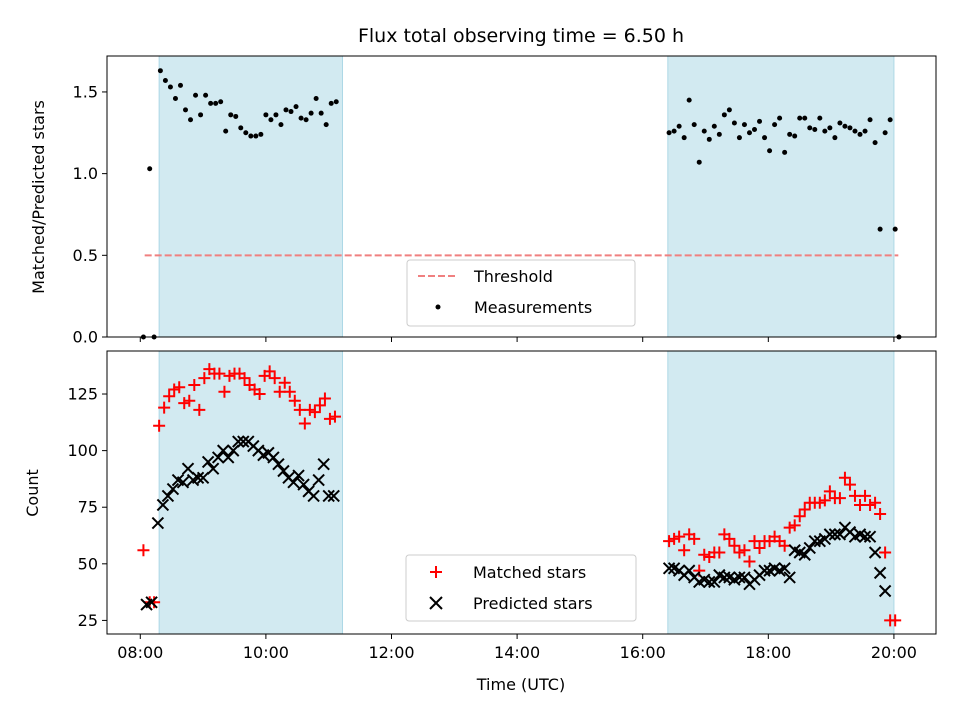 The width and height of the screenshot is (960, 720). I want to click on y-tick-label: 1.0, so click(85, 173).